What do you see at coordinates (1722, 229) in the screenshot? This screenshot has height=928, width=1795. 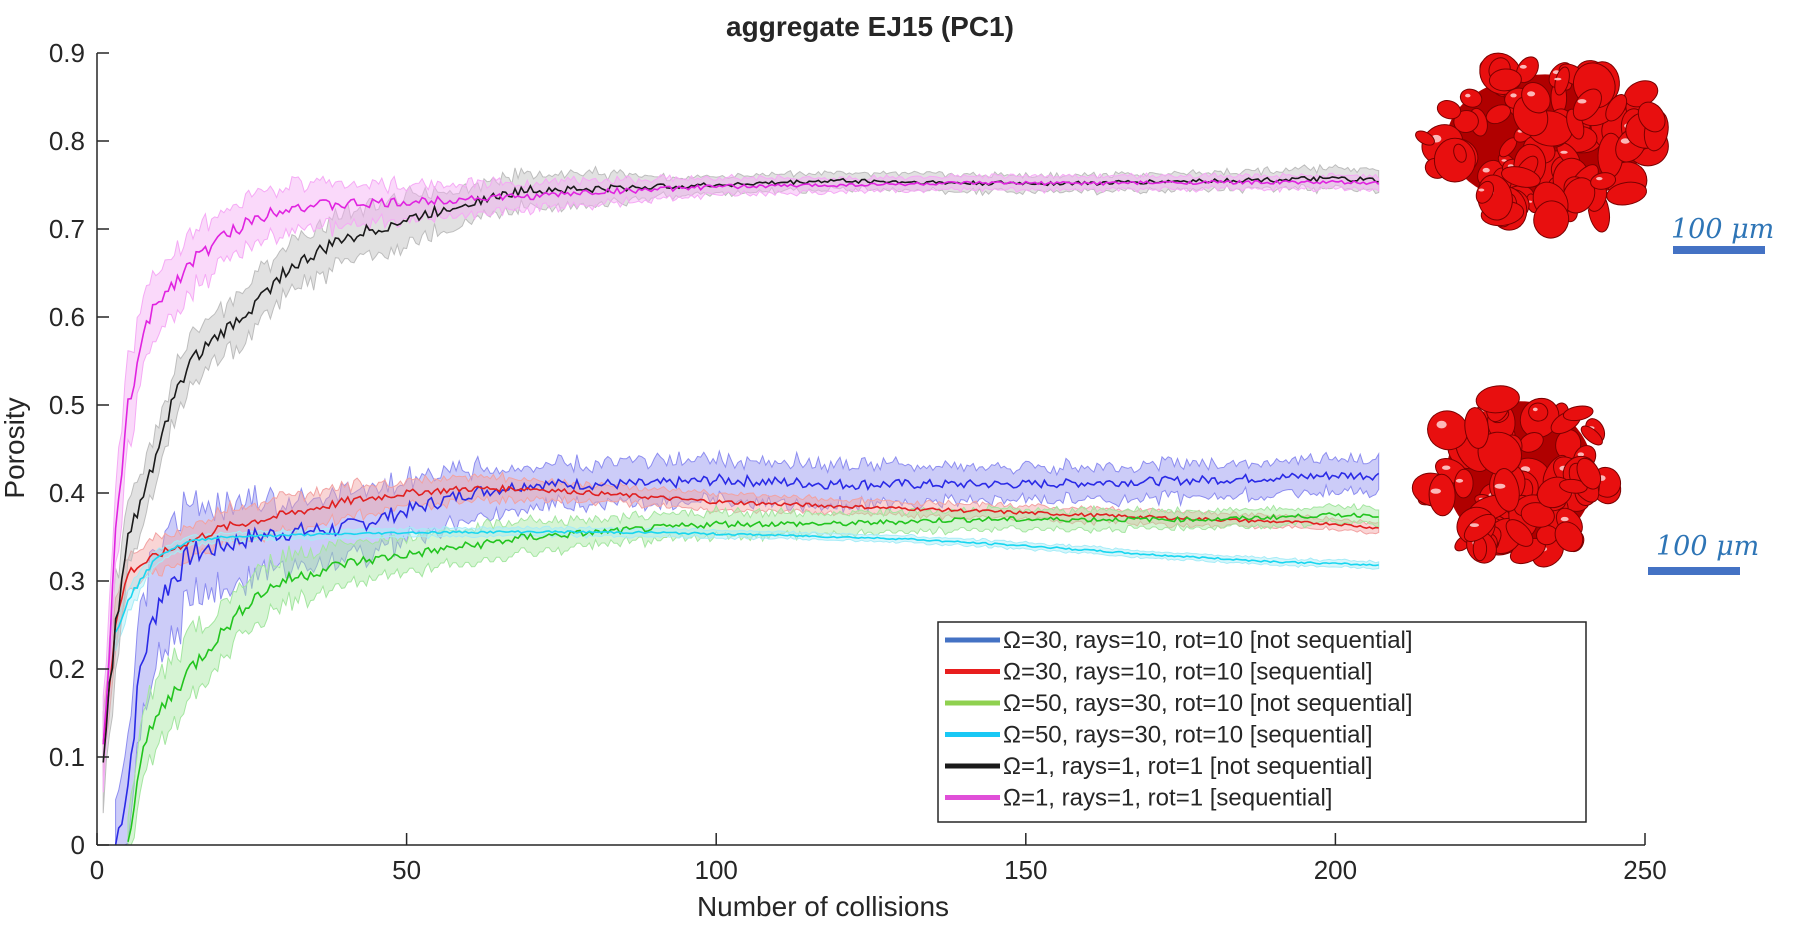 I see `scale-label-top: 100 μm` at bounding box center [1722, 229].